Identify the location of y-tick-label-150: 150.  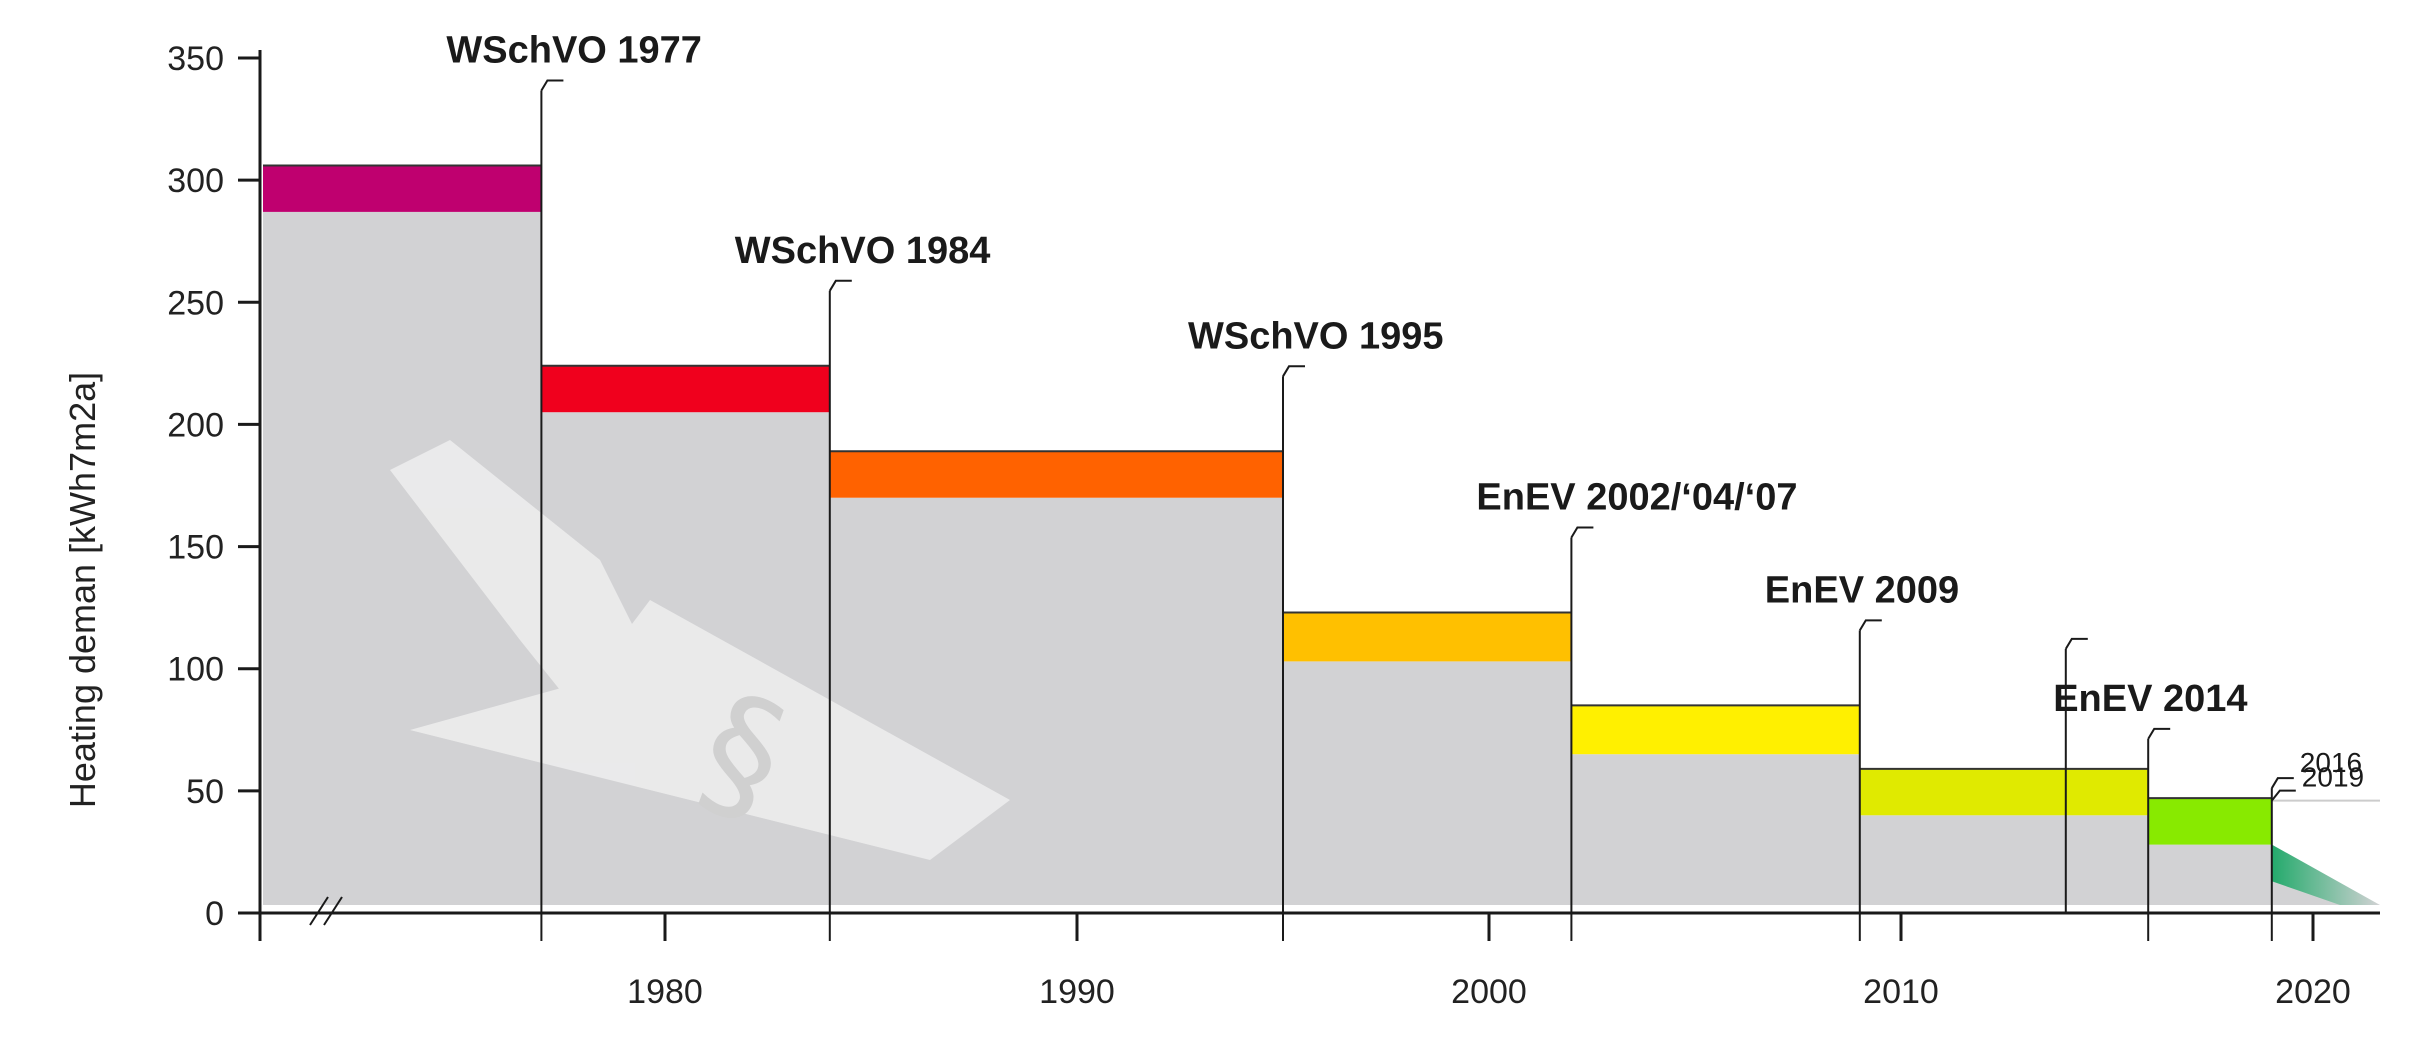
(195, 548).